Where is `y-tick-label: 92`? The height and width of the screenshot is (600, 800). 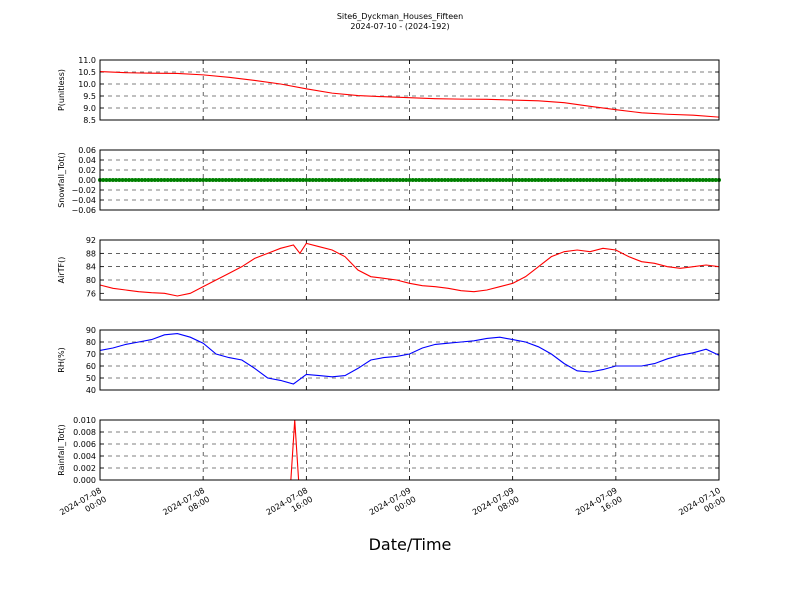 y-tick-label: 92 is located at coordinates (91, 240).